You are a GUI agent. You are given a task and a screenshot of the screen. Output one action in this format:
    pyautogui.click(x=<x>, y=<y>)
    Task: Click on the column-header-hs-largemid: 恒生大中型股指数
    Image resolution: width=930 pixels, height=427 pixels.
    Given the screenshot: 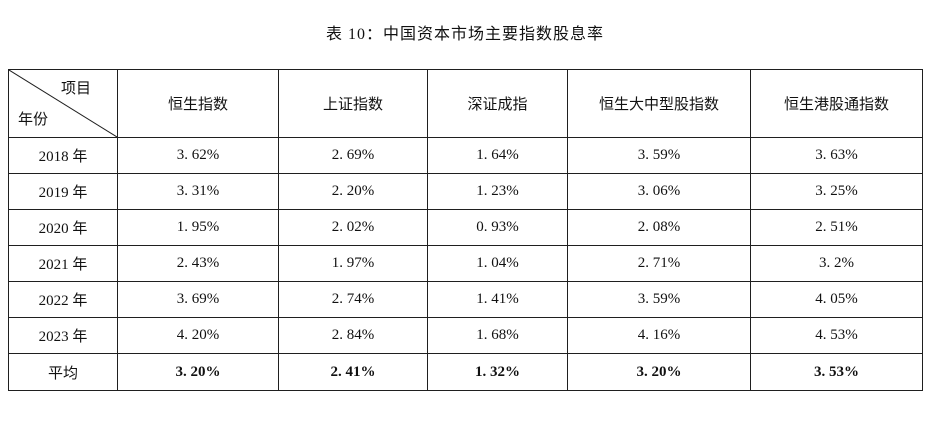 What is the action you would take?
    pyautogui.click(x=659, y=103)
    